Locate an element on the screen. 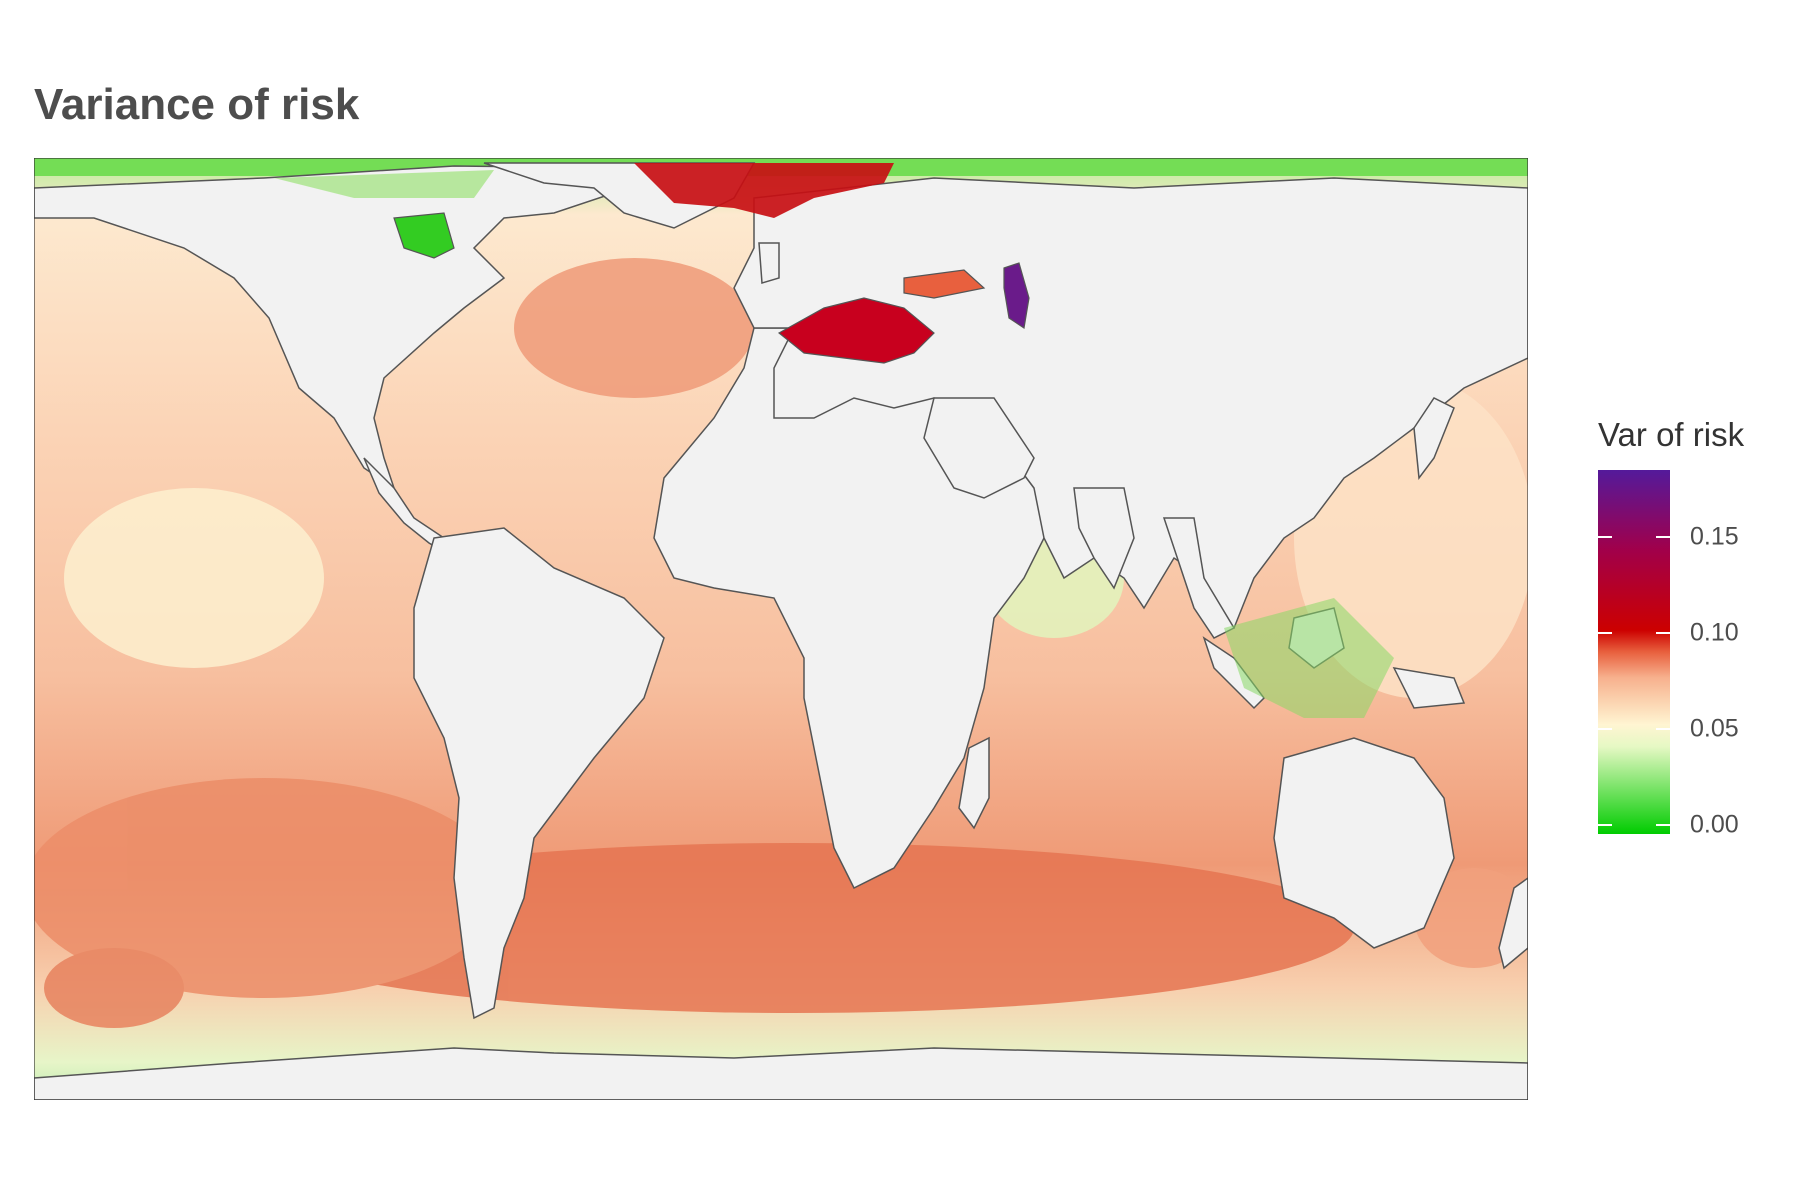  central-pacific-green is located at coordinates (194, 578).